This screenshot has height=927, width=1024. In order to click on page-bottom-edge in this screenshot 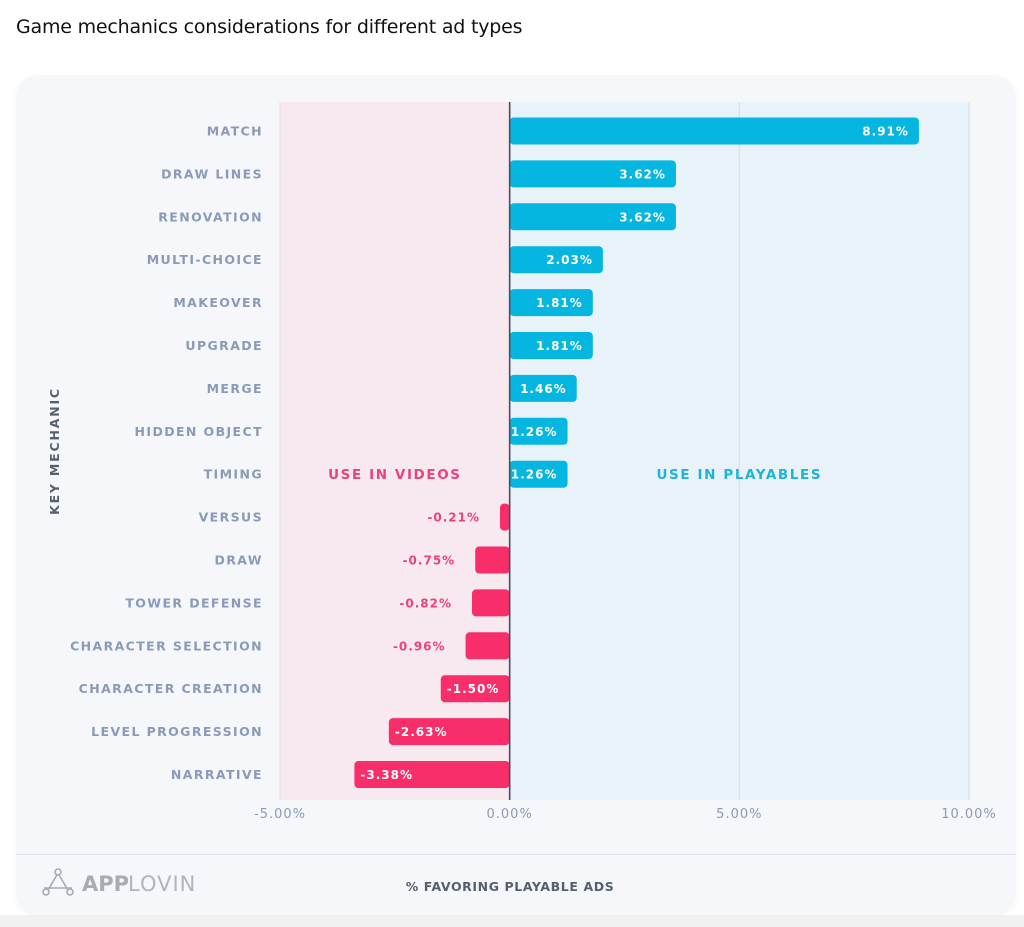, I will do `click(512, 921)`.